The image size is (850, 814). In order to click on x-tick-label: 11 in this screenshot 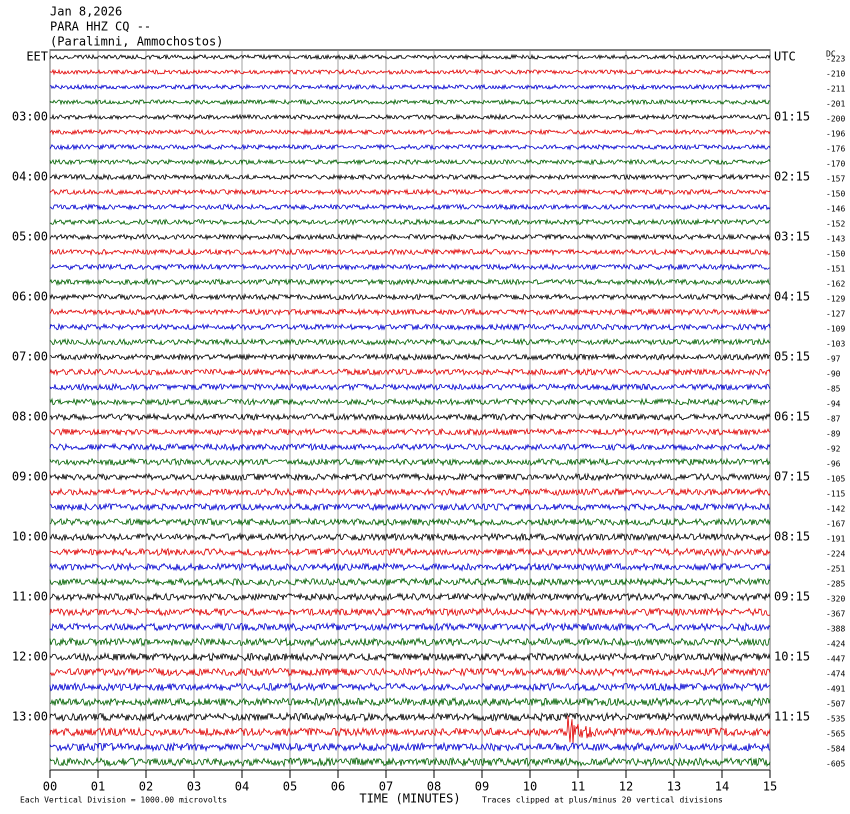, I will do `click(578, 787)`.